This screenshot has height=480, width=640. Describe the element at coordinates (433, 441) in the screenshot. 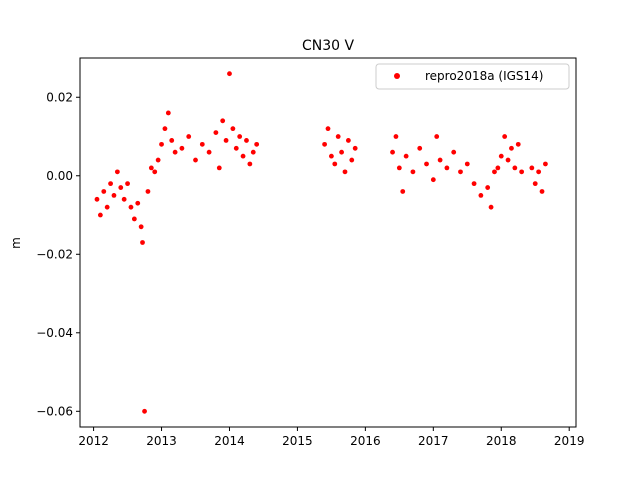

I see `x-tick-label: 2017` at that location.